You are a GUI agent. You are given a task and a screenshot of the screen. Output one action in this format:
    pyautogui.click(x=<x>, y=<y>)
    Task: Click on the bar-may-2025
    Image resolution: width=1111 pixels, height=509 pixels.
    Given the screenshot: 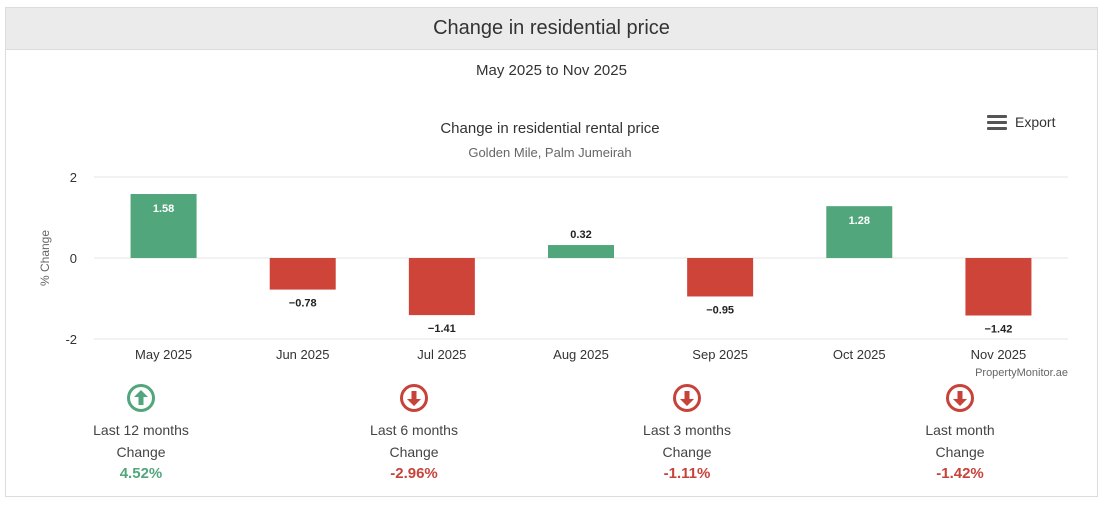 What is the action you would take?
    pyautogui.click(x=163, y=226)
    